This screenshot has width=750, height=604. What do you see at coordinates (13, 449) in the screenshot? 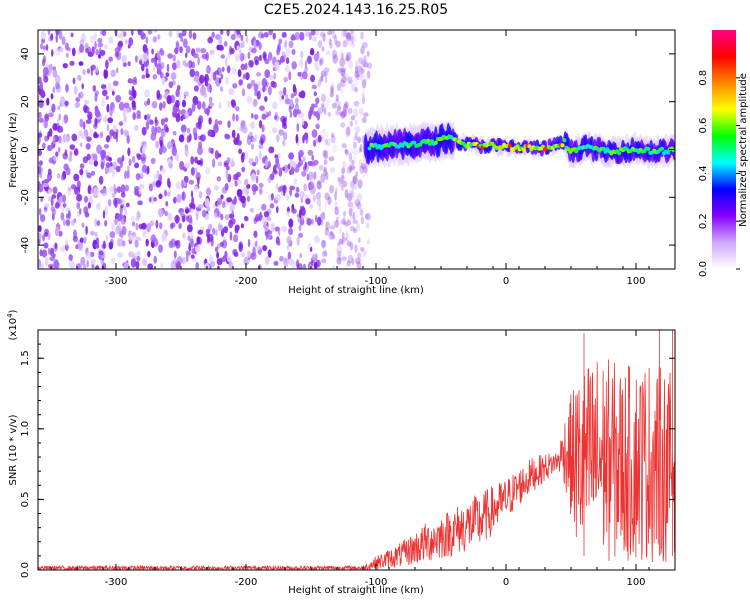
I see `snr-ylabel: SNR (10 * v/v)` at bounding box center [13, 449].